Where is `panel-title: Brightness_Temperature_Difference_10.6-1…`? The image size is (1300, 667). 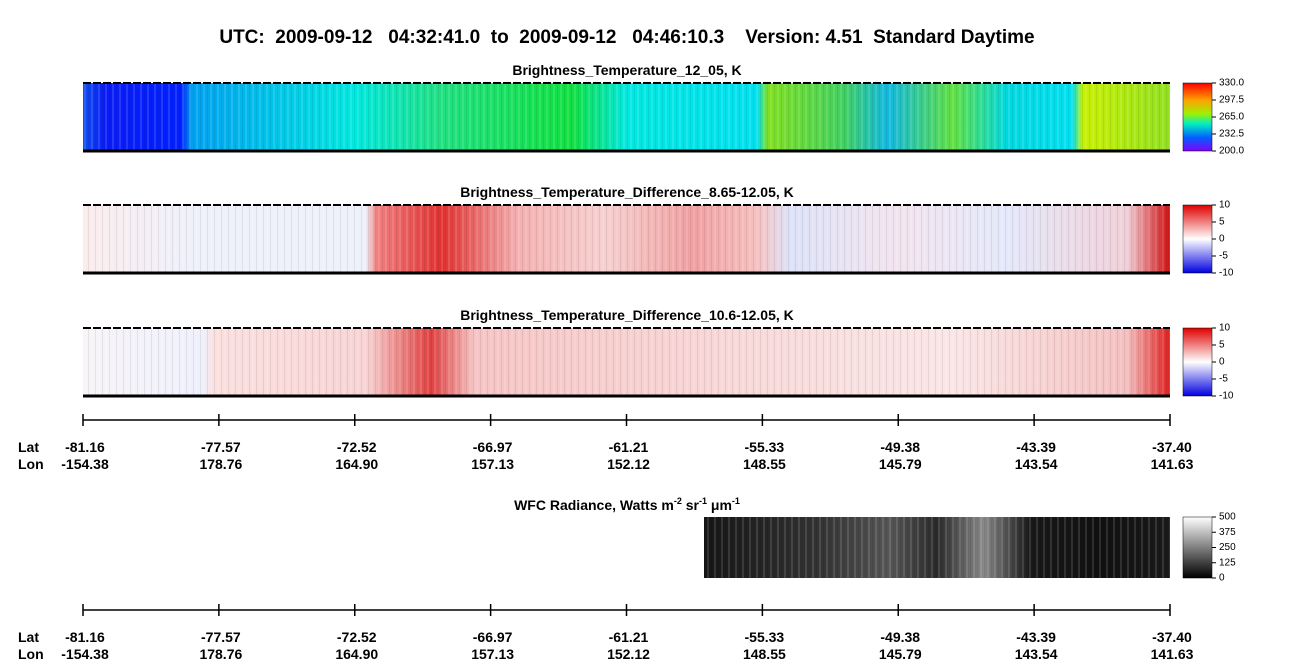
panel-title: Brightness_Temperature_Difference_10.6-1… is located at coordinates (627, 315).